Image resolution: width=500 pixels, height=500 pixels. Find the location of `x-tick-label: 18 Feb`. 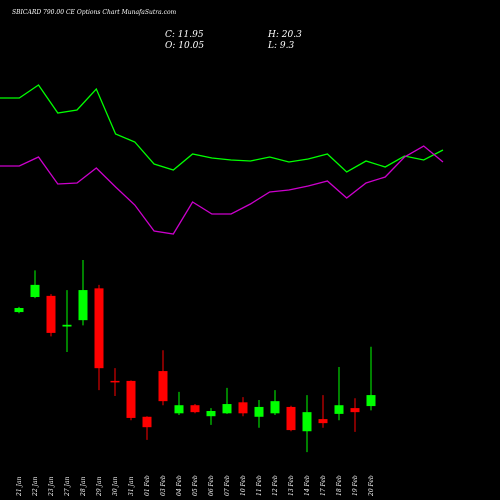

x-tick-label: 18 Feb is located at coordinates (339, 485).